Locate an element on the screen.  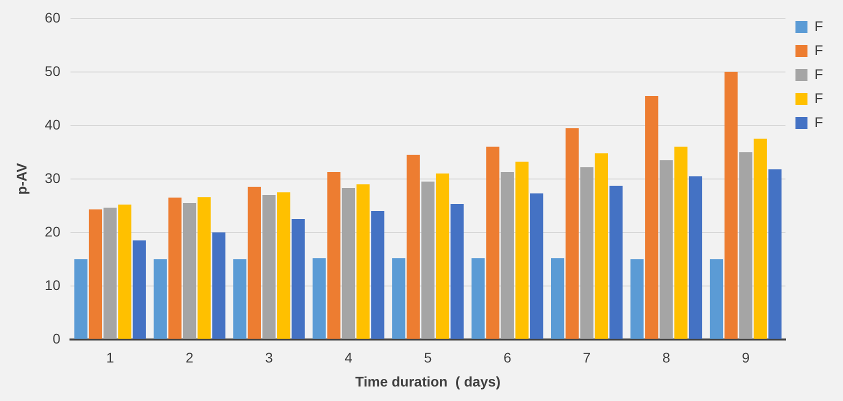
x-tick-label: 3 is located at coordinates (269, 358).